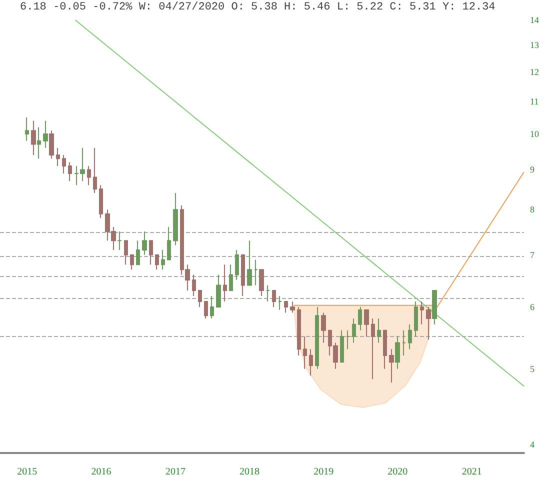  I want to click on x-tick-label: 2021, so click(472, 472).